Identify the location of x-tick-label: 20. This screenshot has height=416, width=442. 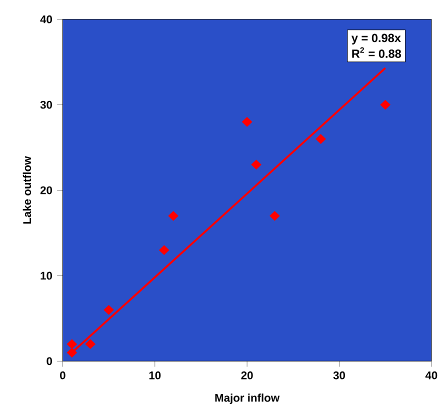
(247, 375).